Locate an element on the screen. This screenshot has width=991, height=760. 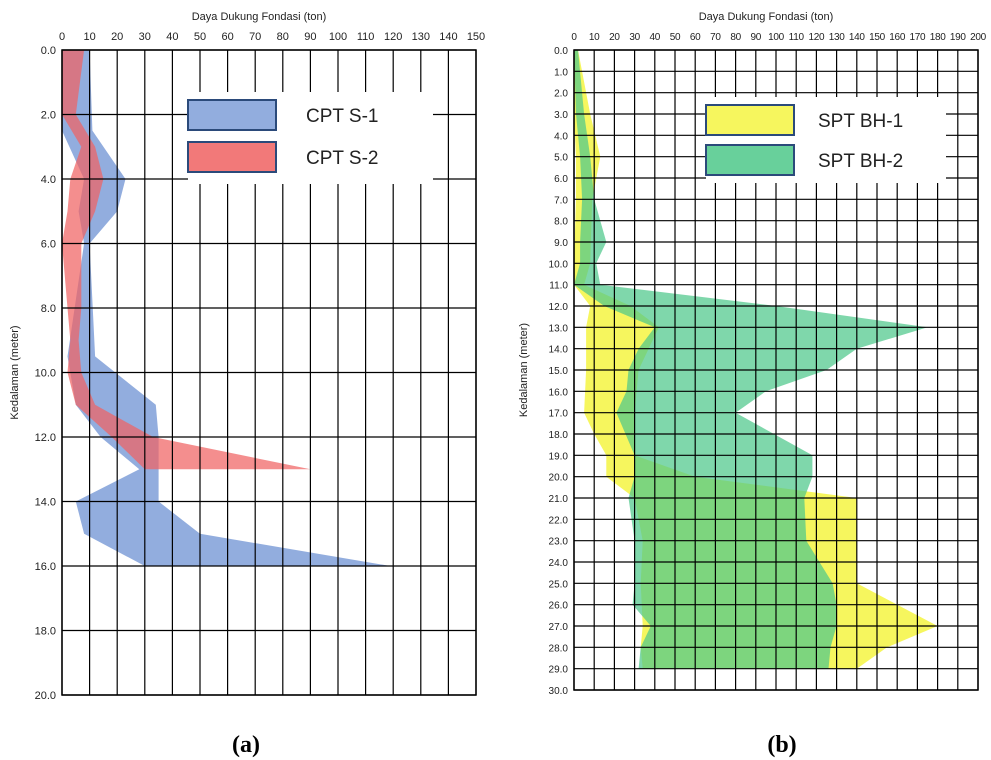
panel-caption: (b) is located at coordinates (781, 745).